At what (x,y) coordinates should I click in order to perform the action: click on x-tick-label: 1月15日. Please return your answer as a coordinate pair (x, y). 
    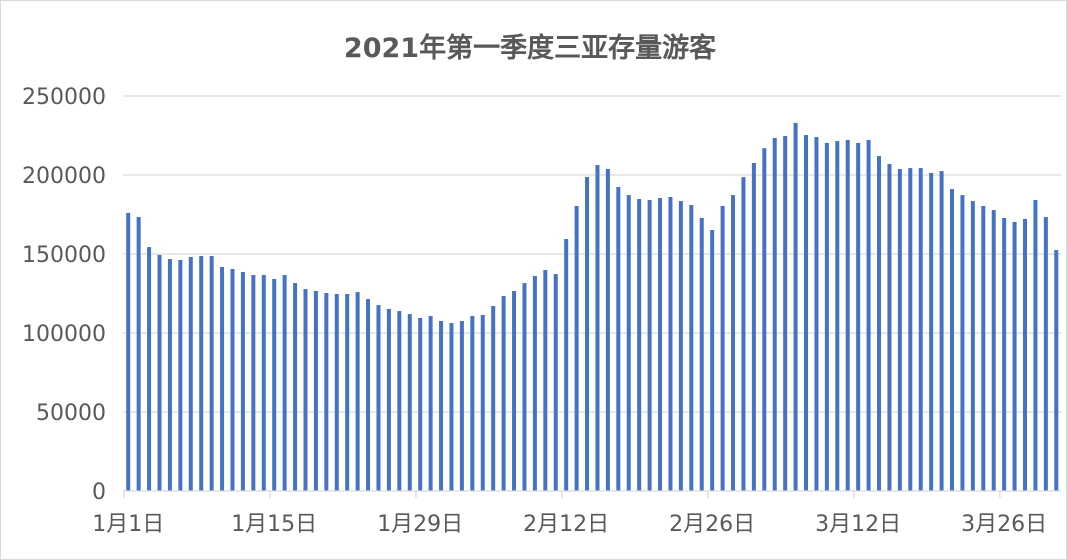
    Looking at the image, I should click on (274, 524).